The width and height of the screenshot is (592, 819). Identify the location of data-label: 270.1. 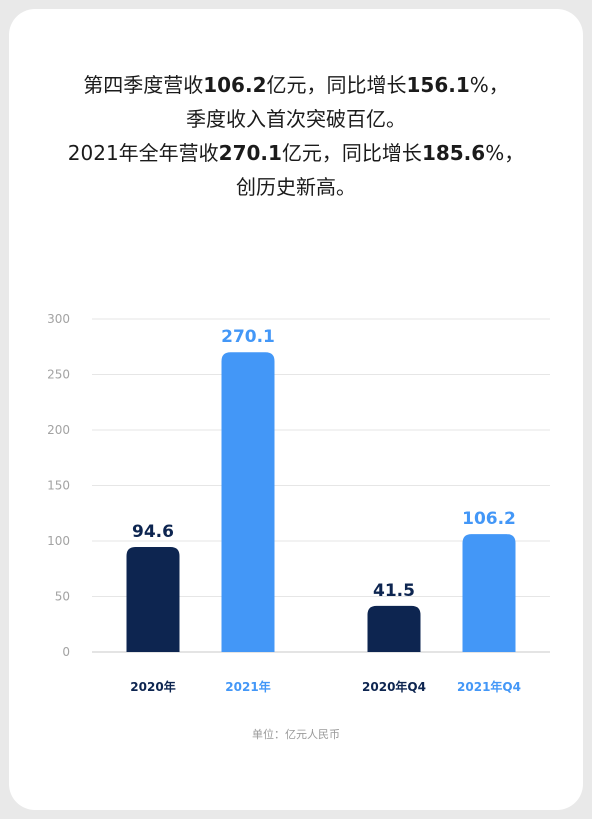
(248, 337).